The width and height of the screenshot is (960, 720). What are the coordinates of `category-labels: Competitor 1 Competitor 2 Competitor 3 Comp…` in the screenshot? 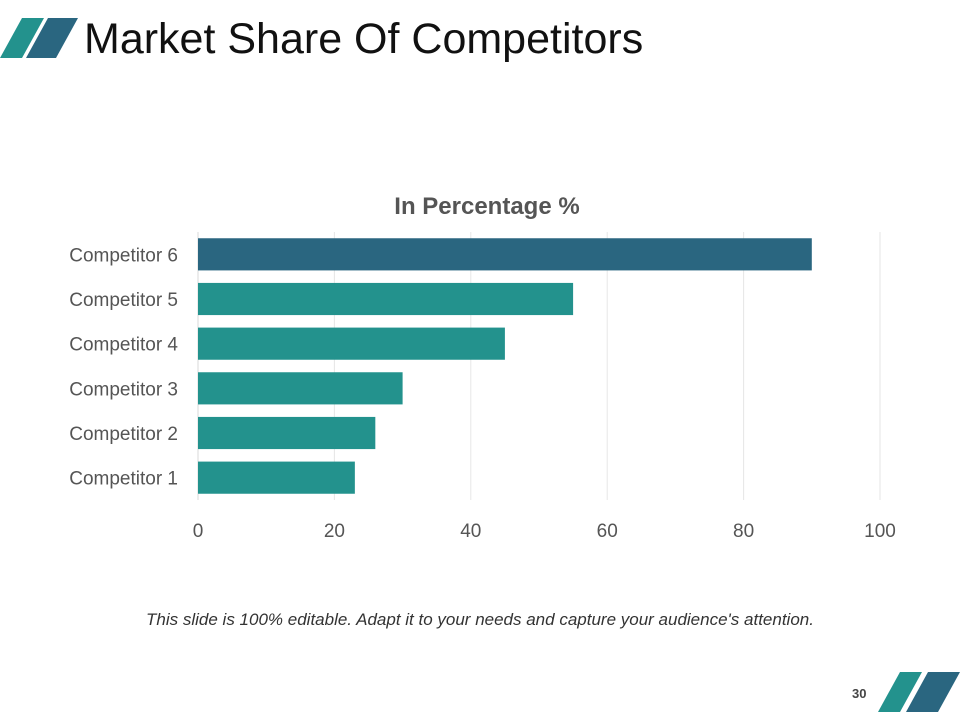 It's located at (123, 367).